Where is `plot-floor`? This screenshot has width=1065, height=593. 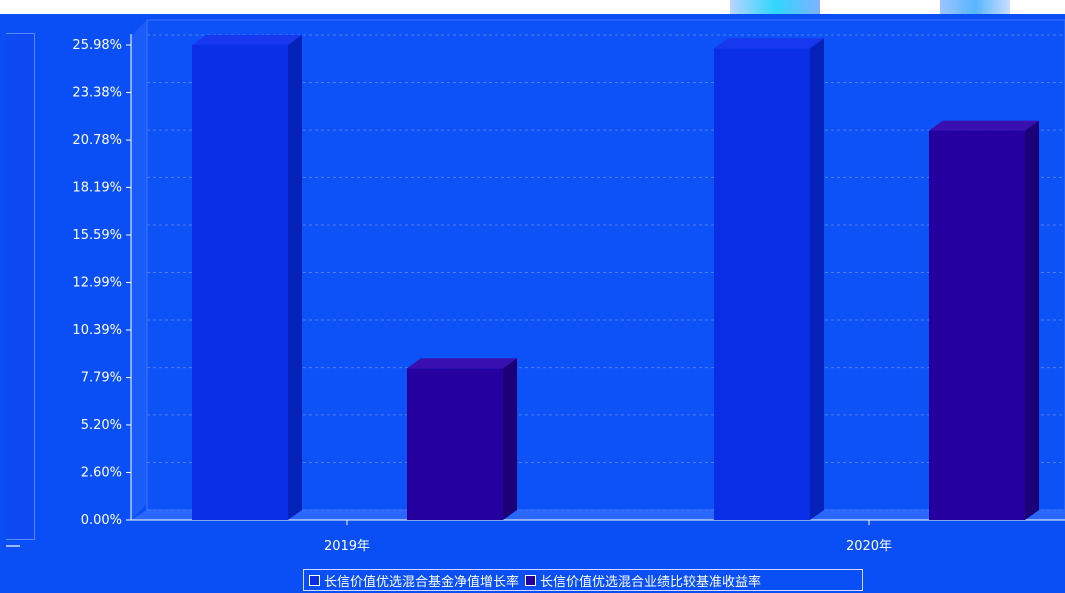 plot-floor is located at coordinates (598, 515).